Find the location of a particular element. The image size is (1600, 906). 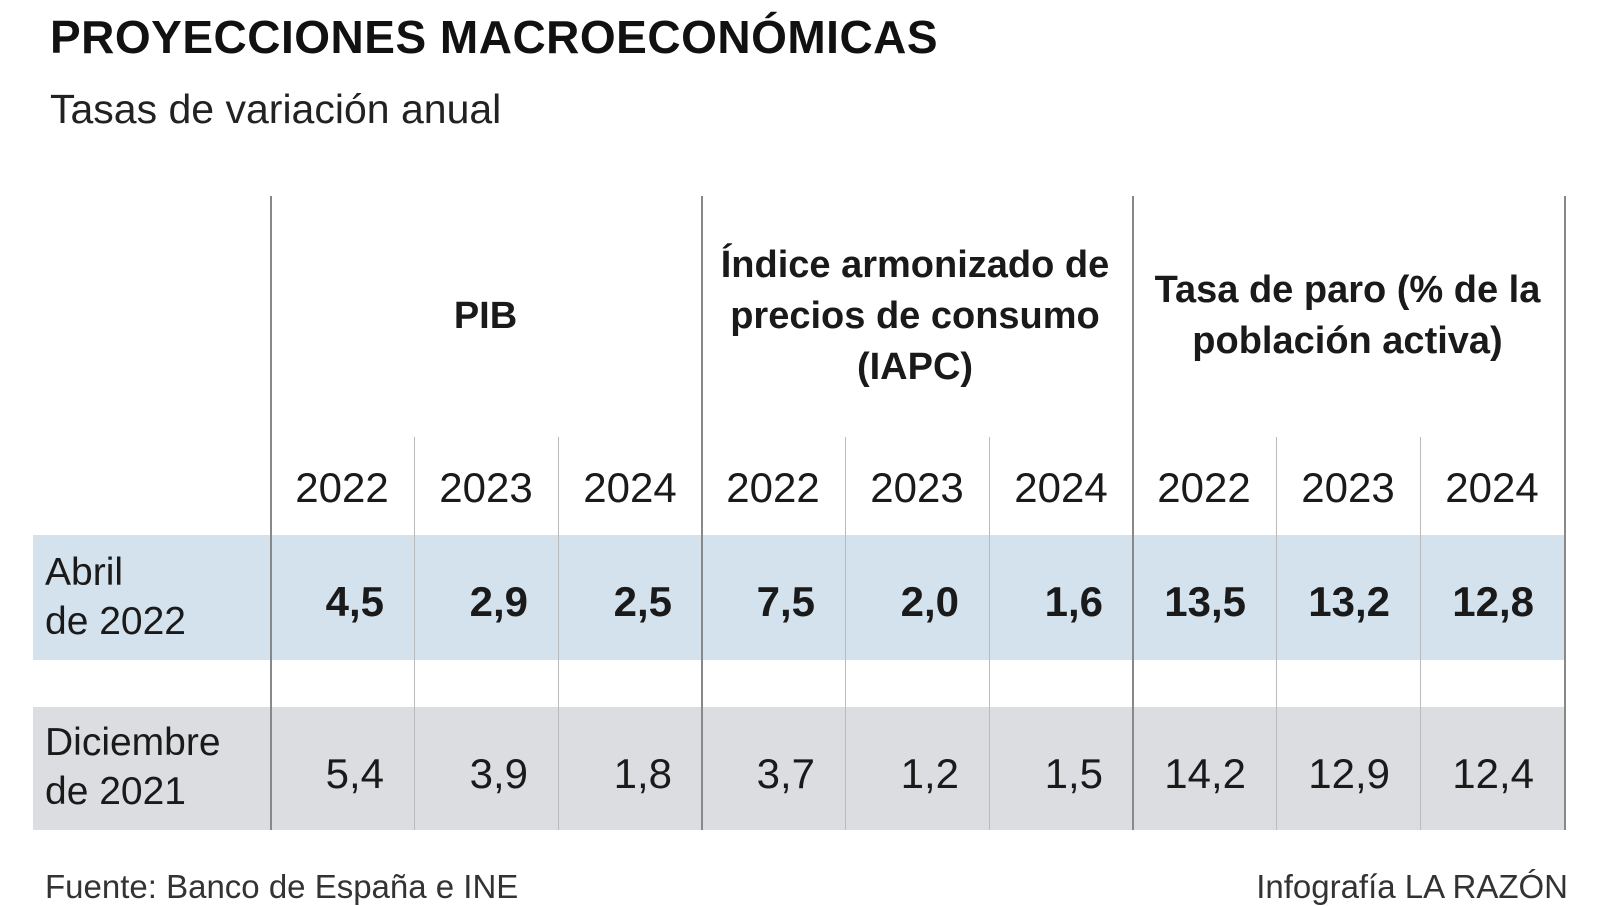

table-cell: 3,9 is located at coordinates (498, 773).